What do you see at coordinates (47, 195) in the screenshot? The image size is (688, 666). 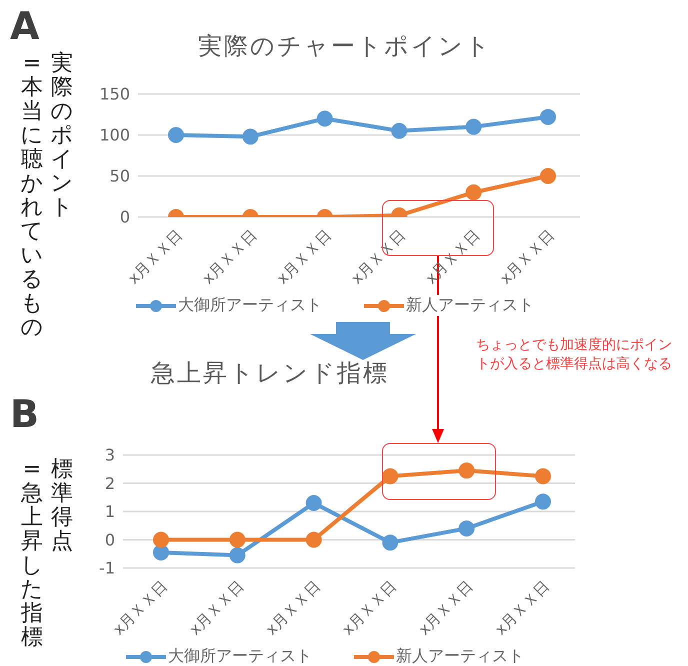 I see `text: 実際のポイント =本当に聴かれているもの` at bounding box center [47, 195].